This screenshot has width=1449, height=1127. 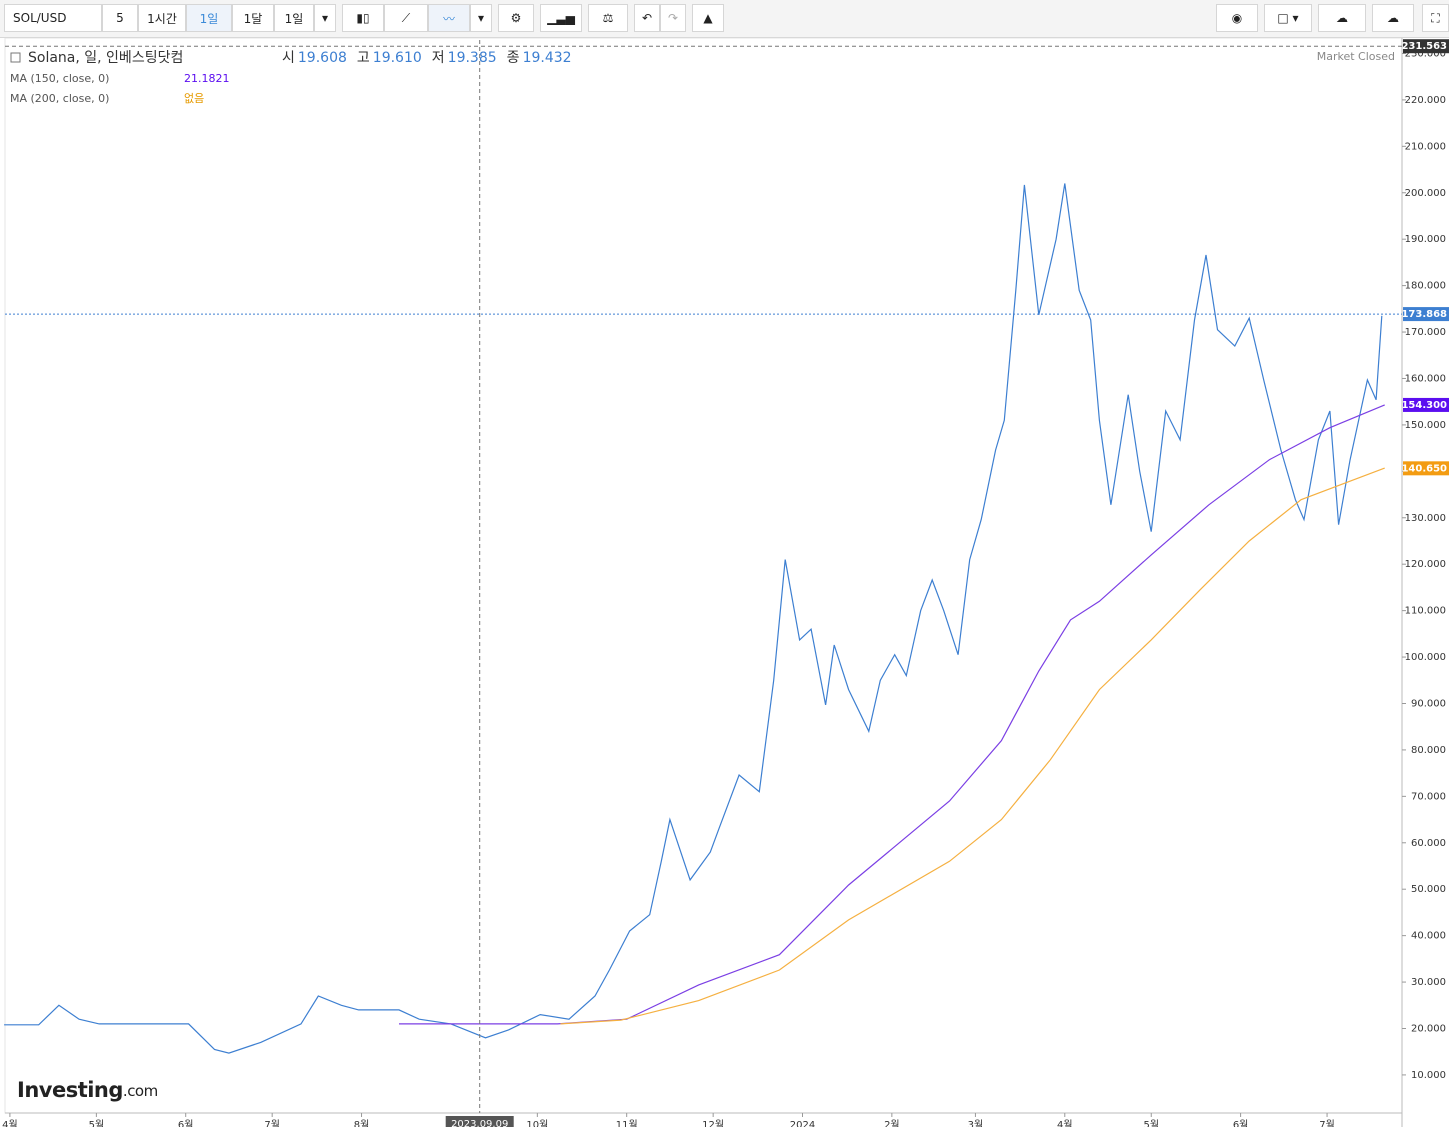 What do you see at coordinates (120, 18) in the screenshot?
I see `interval-button: 5` at bounding box center [120, 18].